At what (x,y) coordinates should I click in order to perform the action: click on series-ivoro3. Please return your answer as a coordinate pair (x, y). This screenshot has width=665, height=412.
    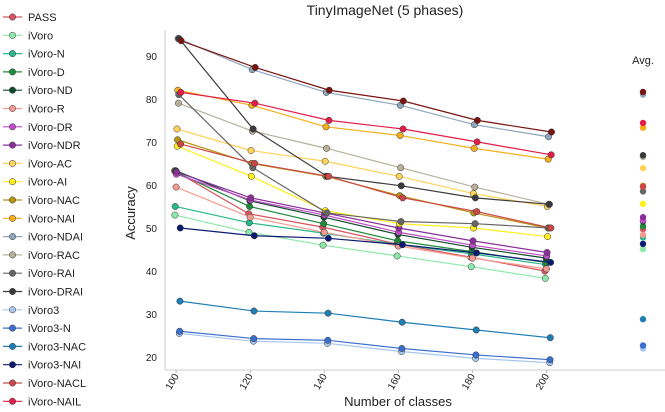
    Looking at the image, I should click on (364, 348).